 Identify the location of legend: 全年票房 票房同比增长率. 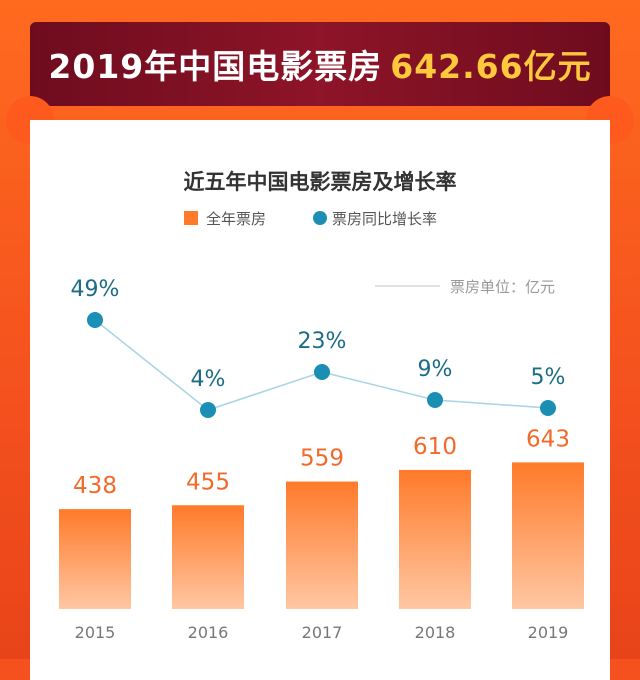
(310, 219).